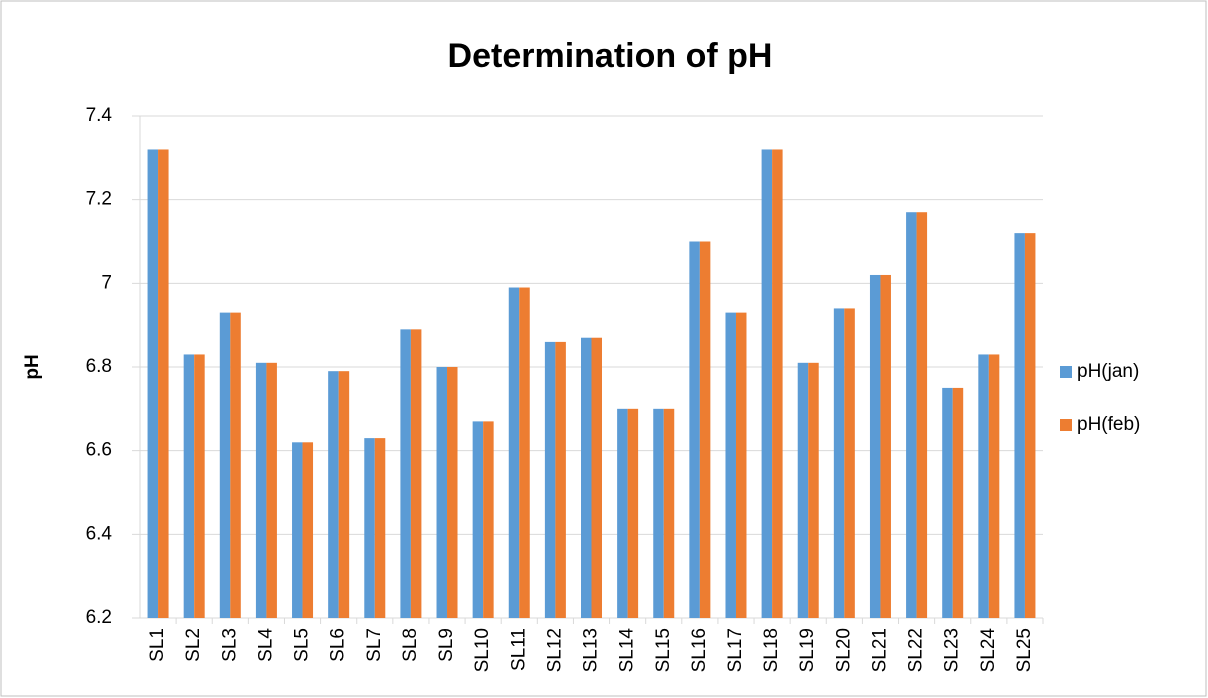 The width and height of the screenshot is (1208, 698). Describe the element at coordinates (374, 645) in the screenshot. I see `x-tick-label: SL7` at that location.